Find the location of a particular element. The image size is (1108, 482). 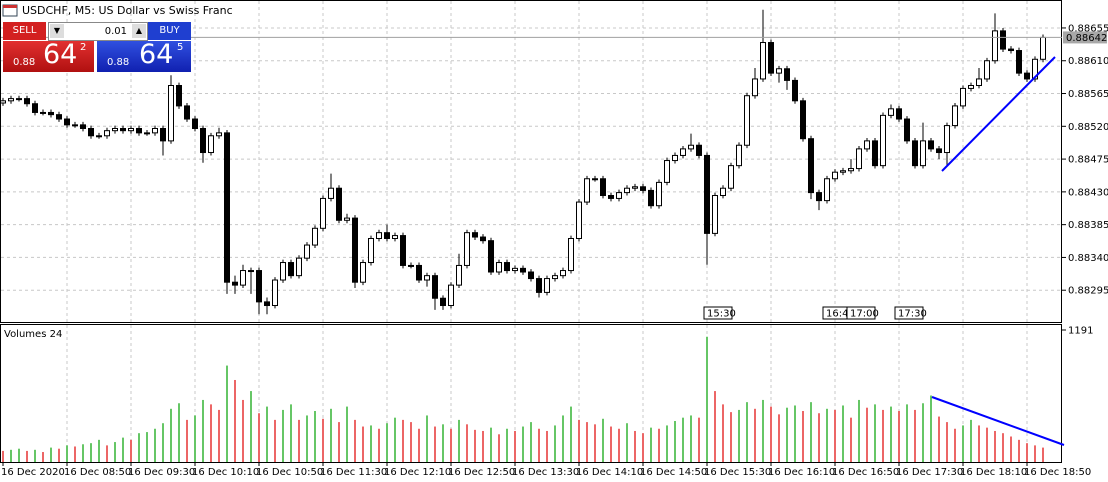

x-tick-label: 16 Dec 09:30 is located at coordinates (161, 472).